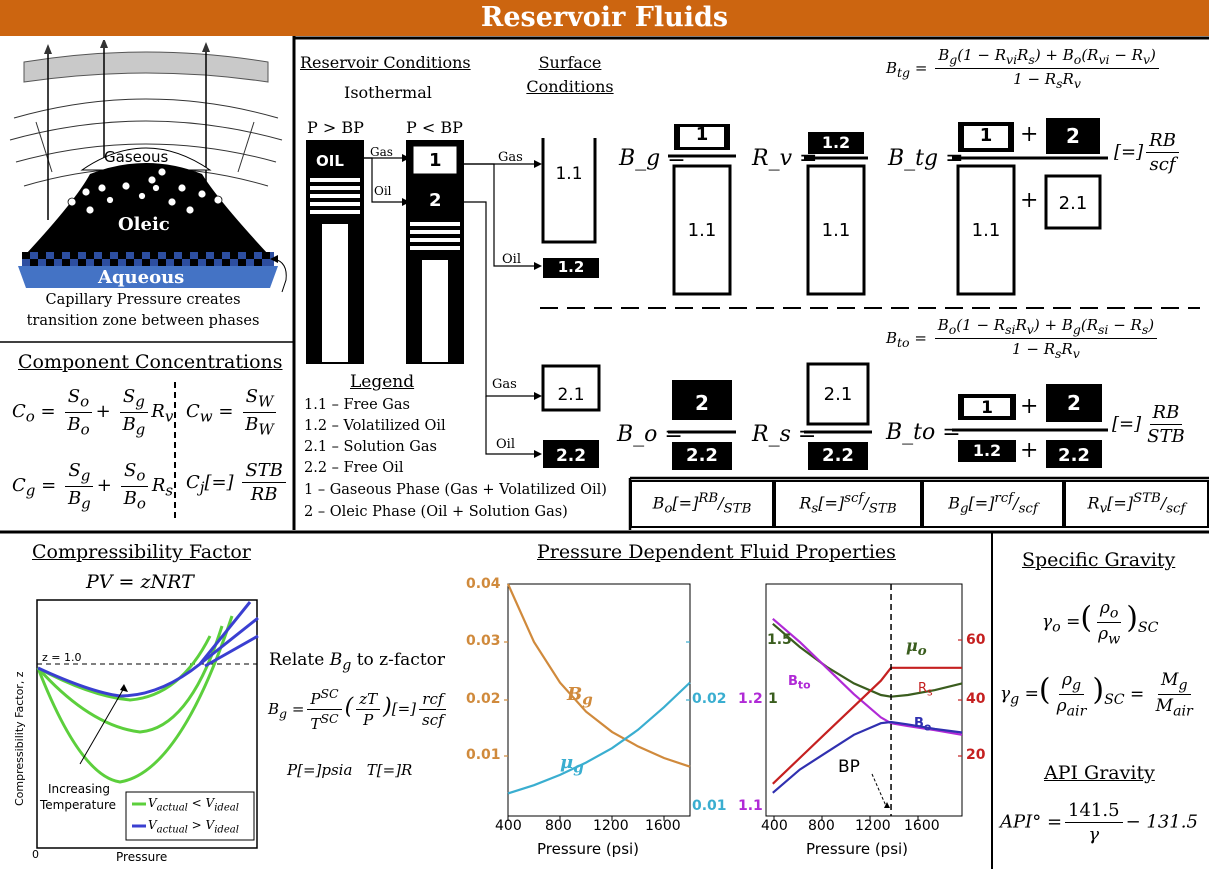 The image size is (1209, 869). I want to click on btg-num-box2: 2, so click(1073, 136).